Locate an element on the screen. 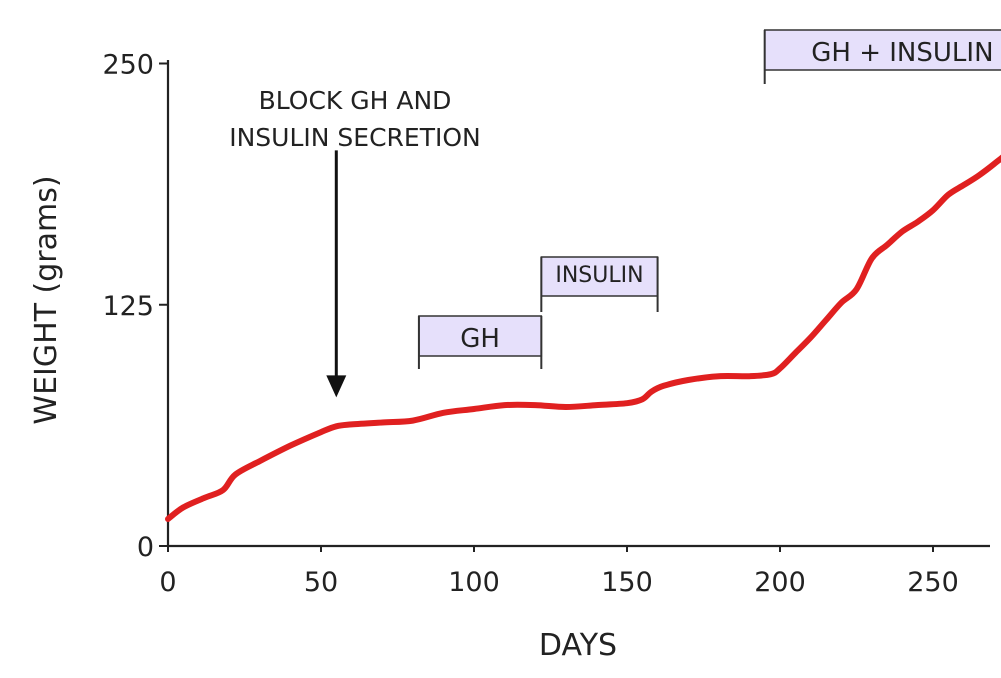  period-box-gh-rect is located at coordinates (480, 336).